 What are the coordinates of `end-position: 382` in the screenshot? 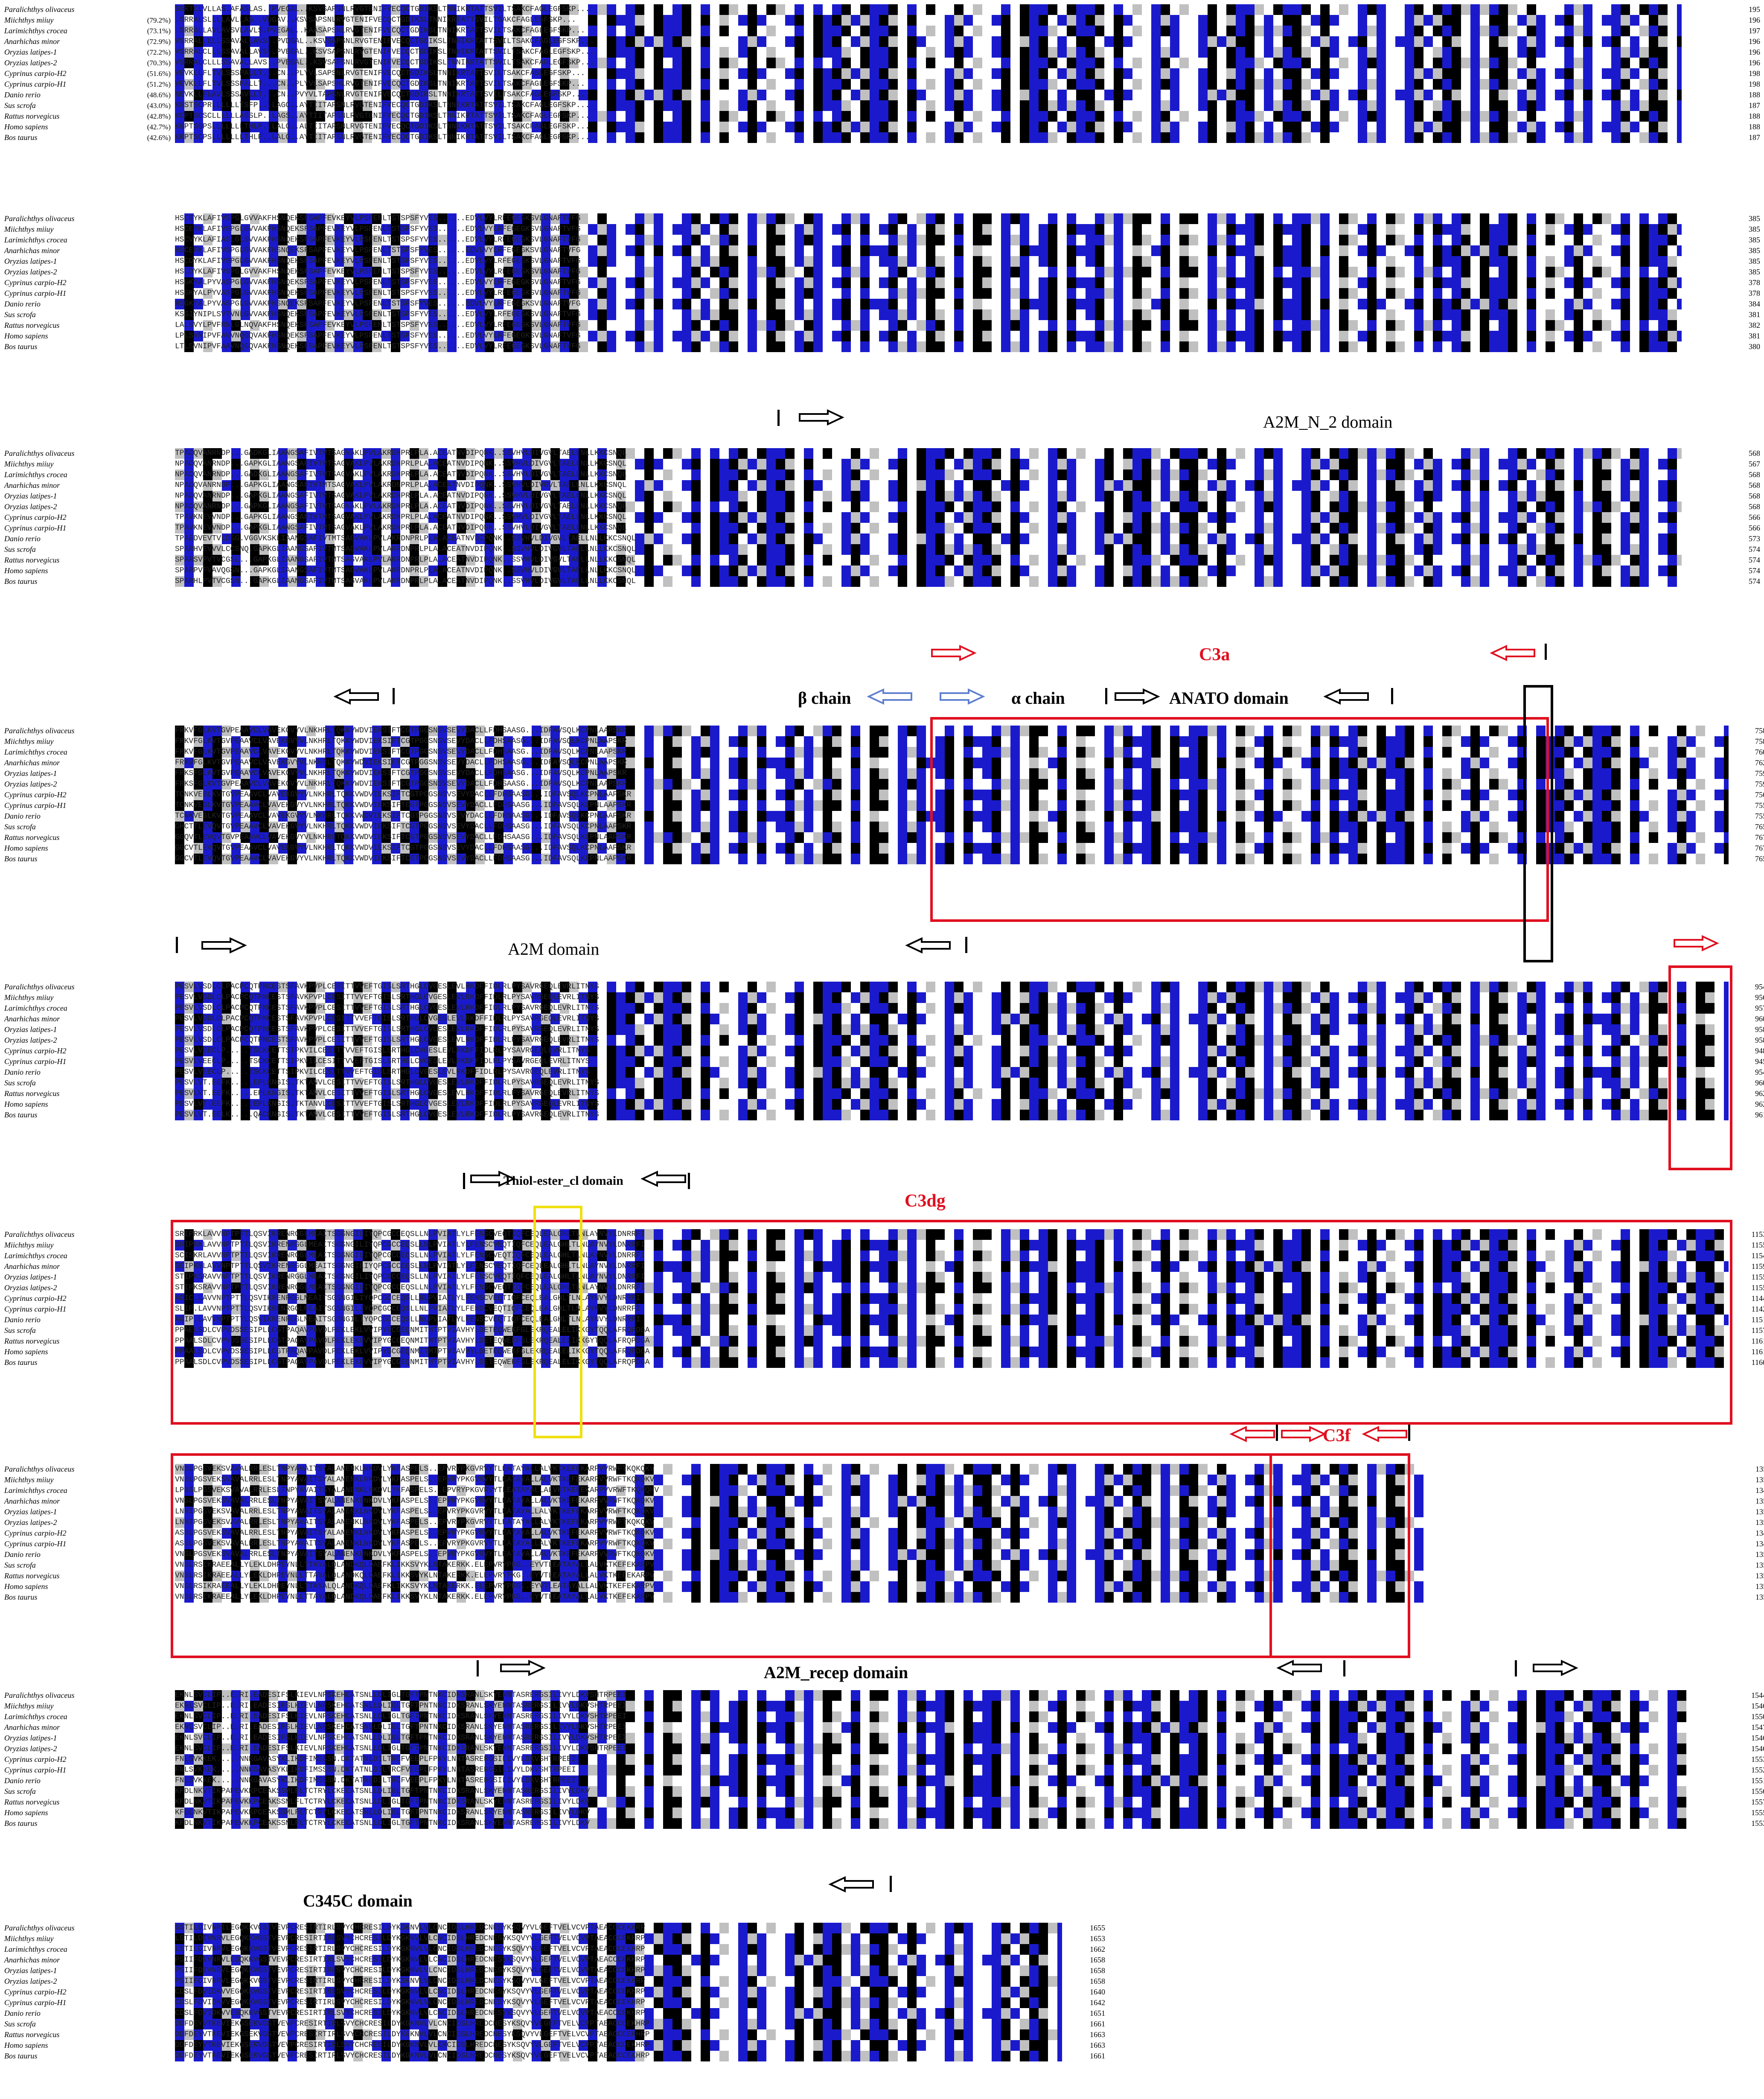 It's located at (1745, 325).